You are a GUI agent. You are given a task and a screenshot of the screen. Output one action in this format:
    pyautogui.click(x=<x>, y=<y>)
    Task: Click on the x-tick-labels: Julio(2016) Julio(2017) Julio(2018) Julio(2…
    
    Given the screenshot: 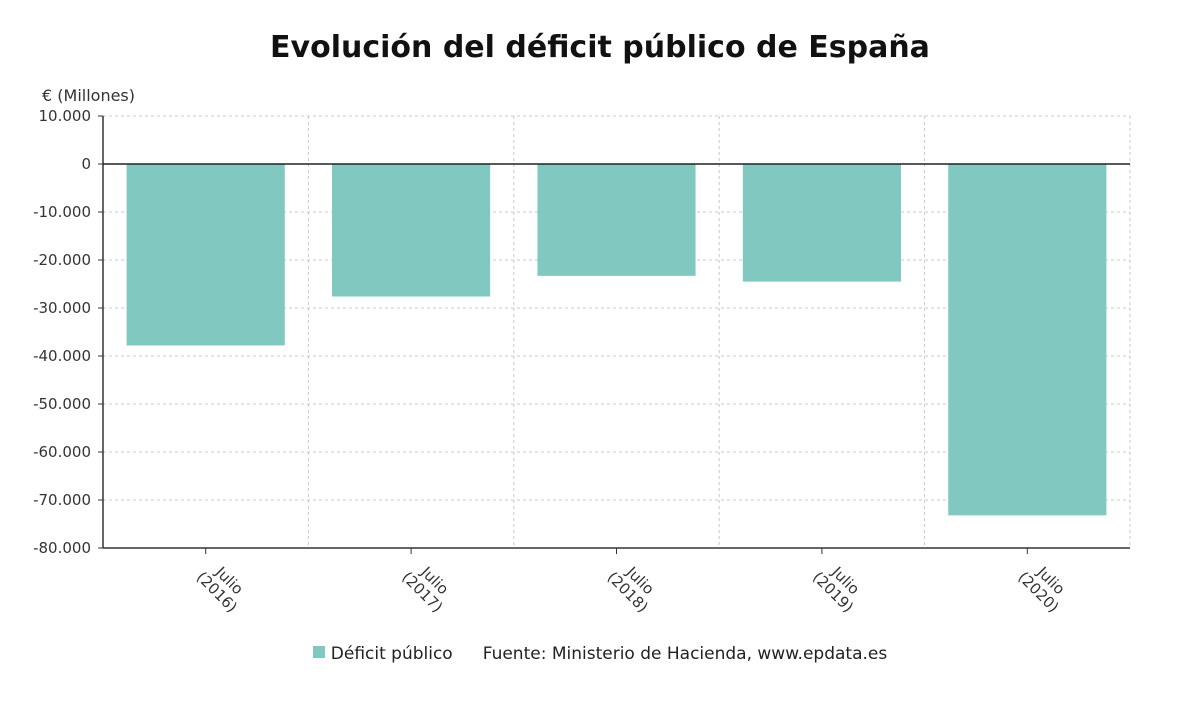 What is the action you would take?
    pyautogui.click(x=631, y=582)
    